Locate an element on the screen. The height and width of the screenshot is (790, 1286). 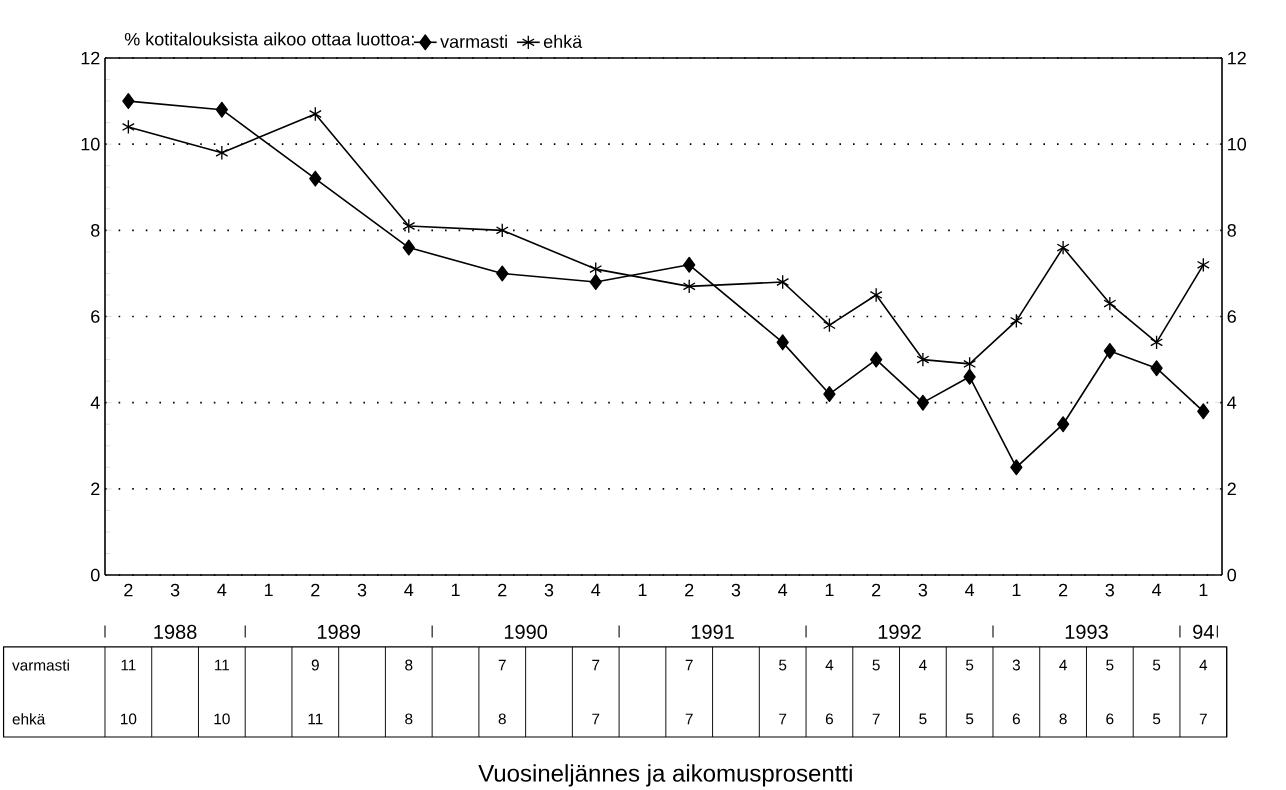
y2-tick-label: 10 is located at coordinates (1237, 144).